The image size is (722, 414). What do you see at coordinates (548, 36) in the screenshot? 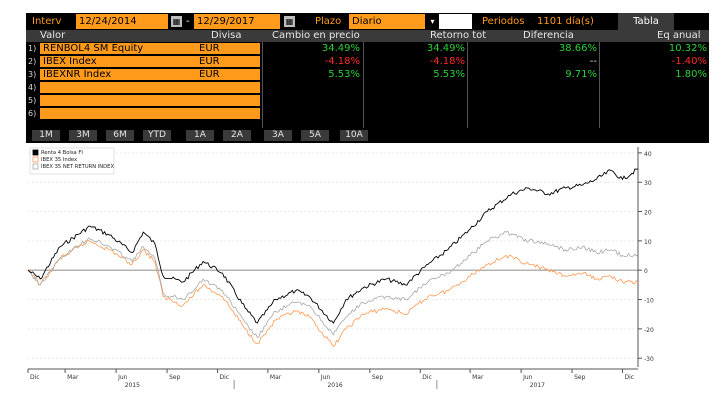
I see `header-diferencia: Diferencia` at bounding box center [548, 36].